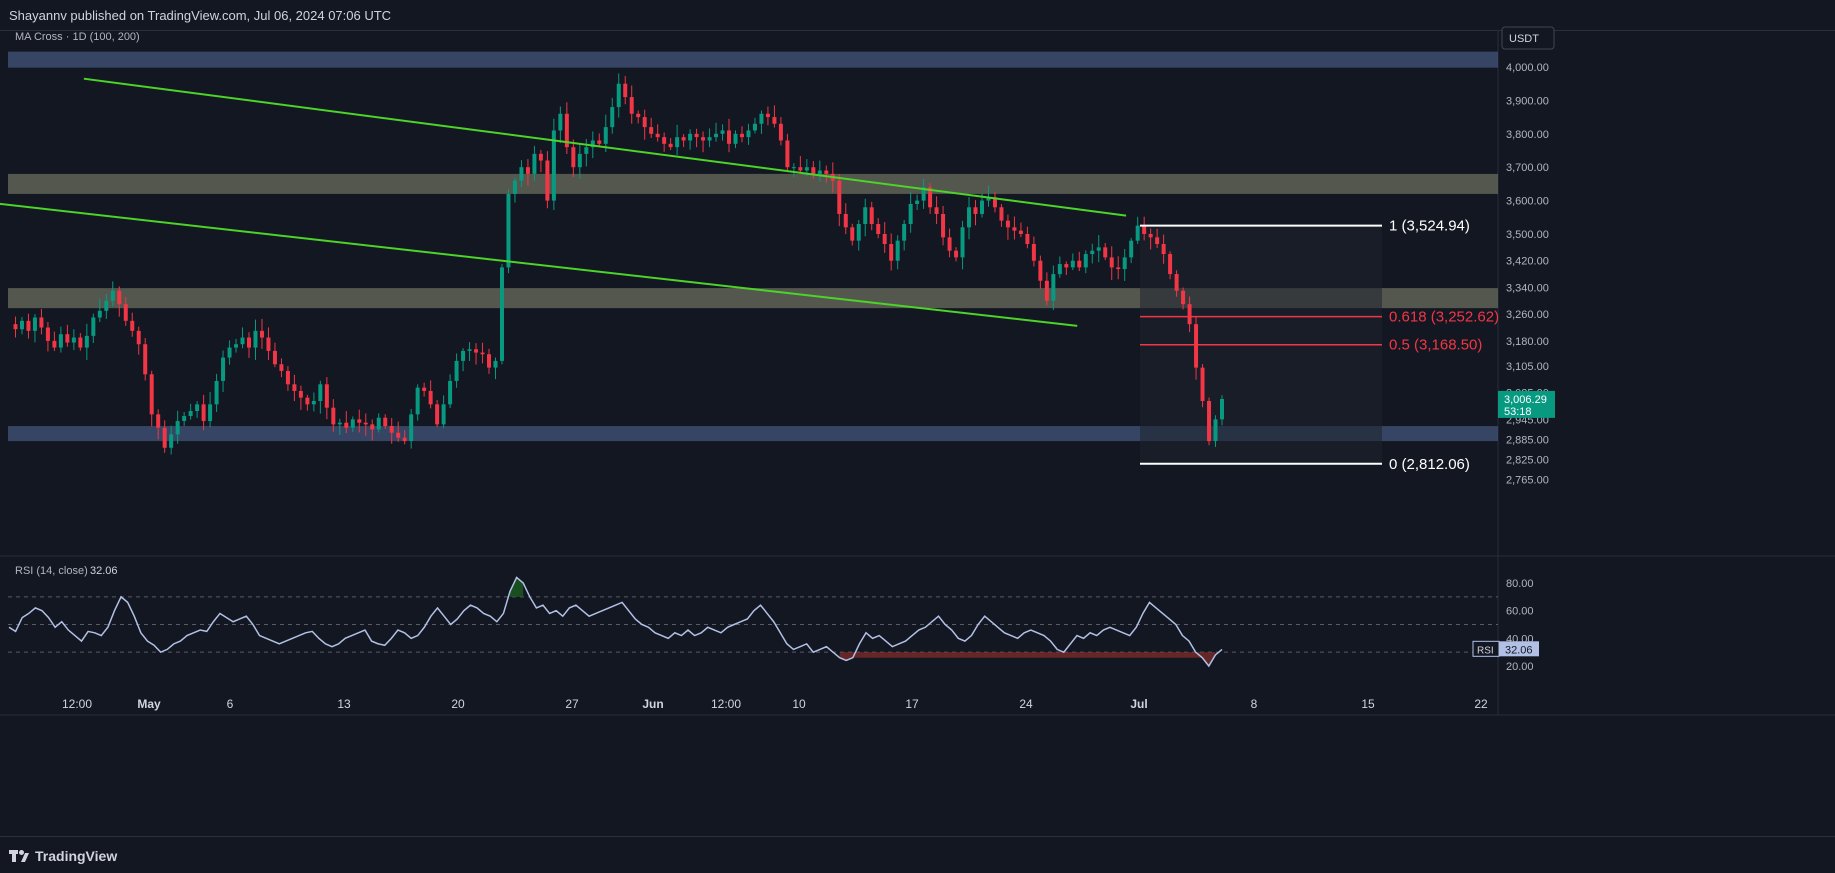 The width and height of the screenshot is (1835, 873). What do you see at coordinates (1435, 345) in the screenshot?
I see `fib-level-label: 0.5 (3,168.50)` at bounding box center [1435, 345].